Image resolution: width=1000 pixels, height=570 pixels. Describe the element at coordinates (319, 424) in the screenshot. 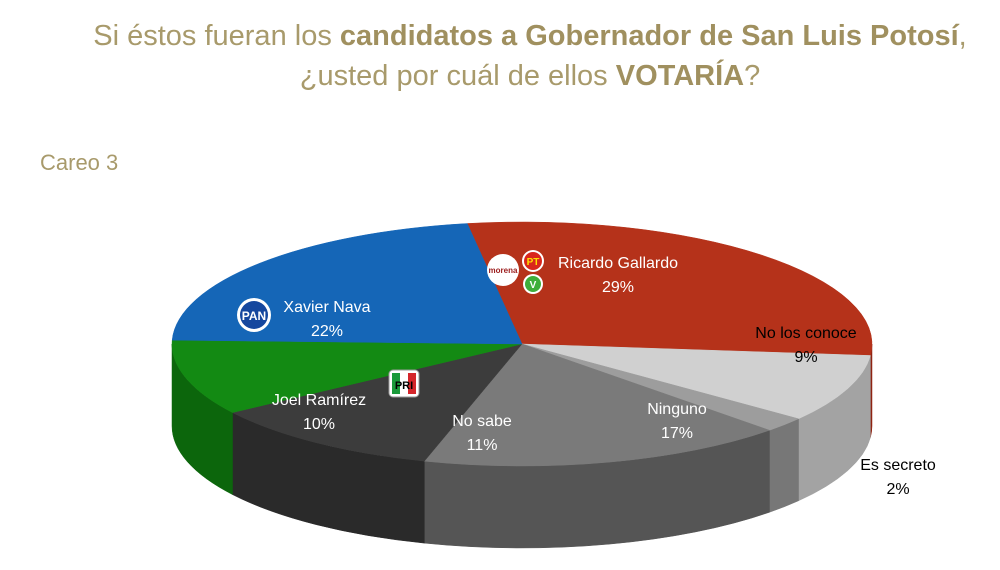

I see `slice-value-joel-ramirez: 10%` at that location.